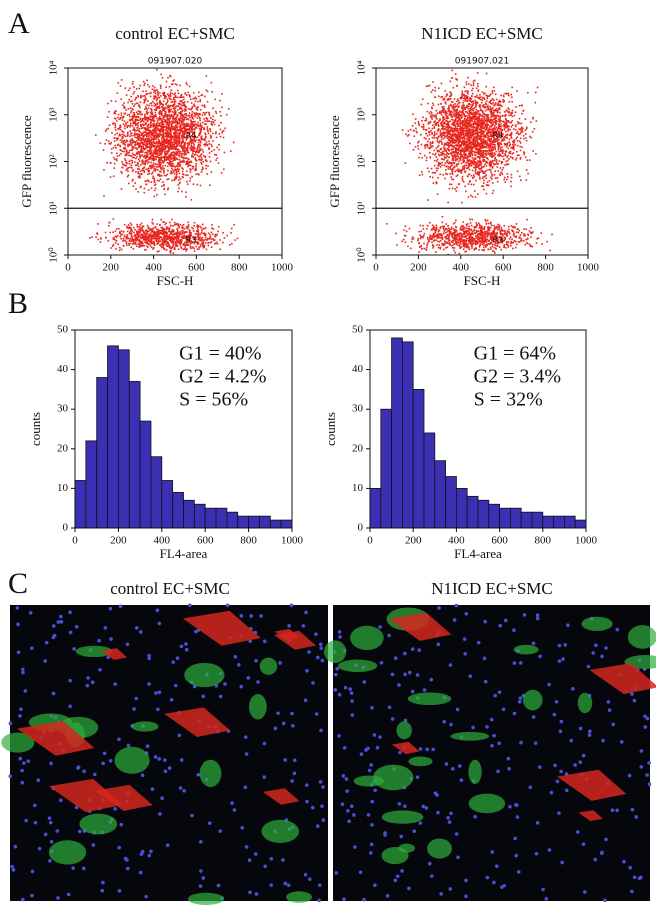 Image resolution: width=656 pixels, height=913 pixels. Describe the element at coordinates (175, 62) in the screenshot. I see `chart-subtitle: 091907.020` at that location.